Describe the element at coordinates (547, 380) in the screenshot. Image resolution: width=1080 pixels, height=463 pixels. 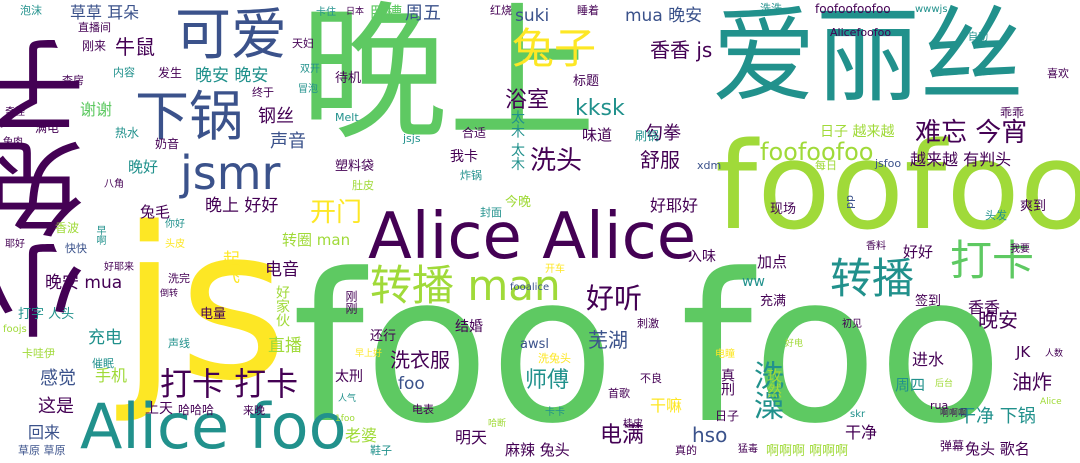
I see `word-shifu: 师傅` at that location.